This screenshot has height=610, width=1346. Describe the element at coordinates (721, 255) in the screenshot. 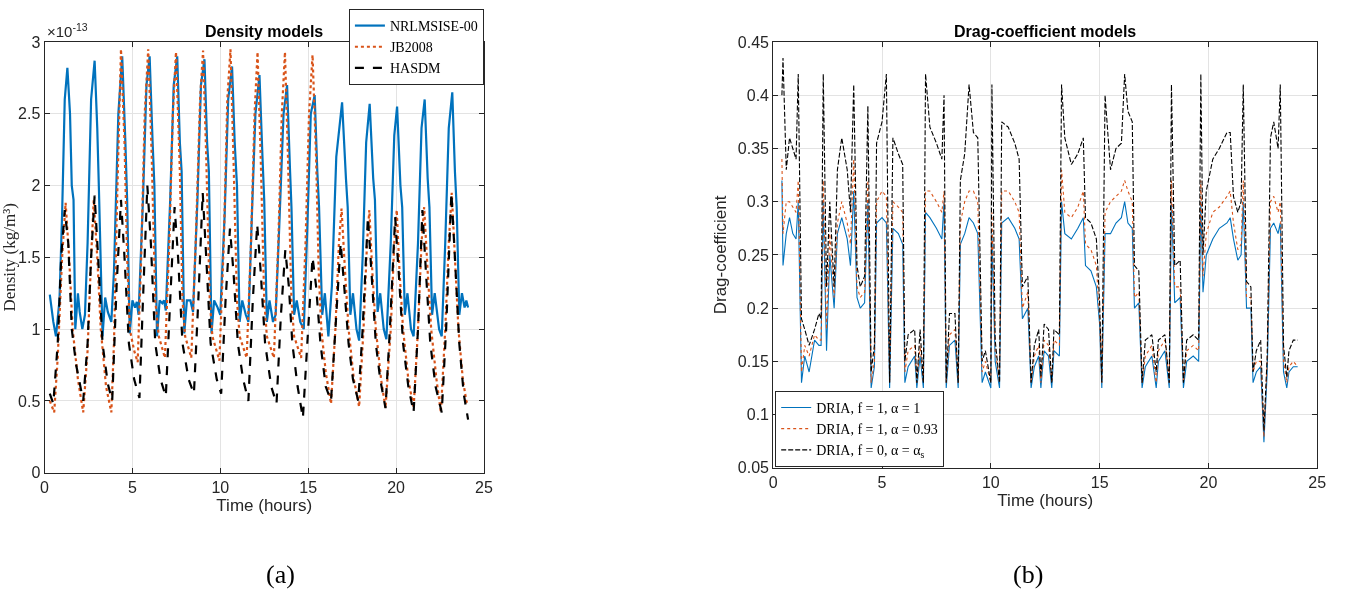

I see `y-axis-title: Drag-coefficient` at that location.